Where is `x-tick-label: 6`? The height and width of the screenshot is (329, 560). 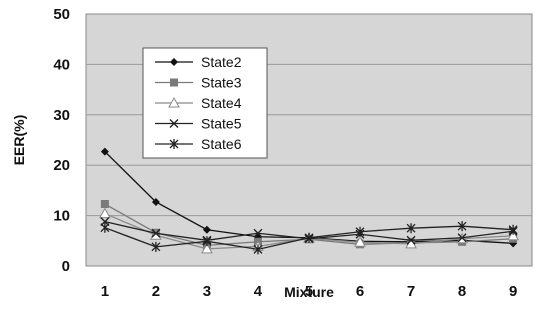
x-tick-label: 6 is located at coordinates (360, 291).